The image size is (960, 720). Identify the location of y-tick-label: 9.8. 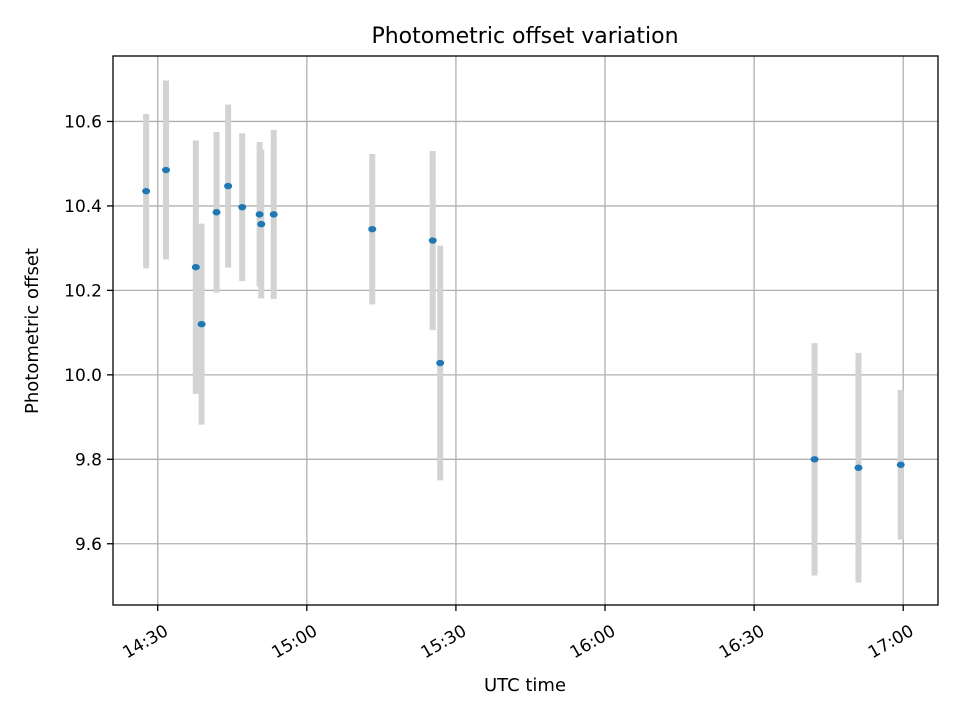
(88, 460).